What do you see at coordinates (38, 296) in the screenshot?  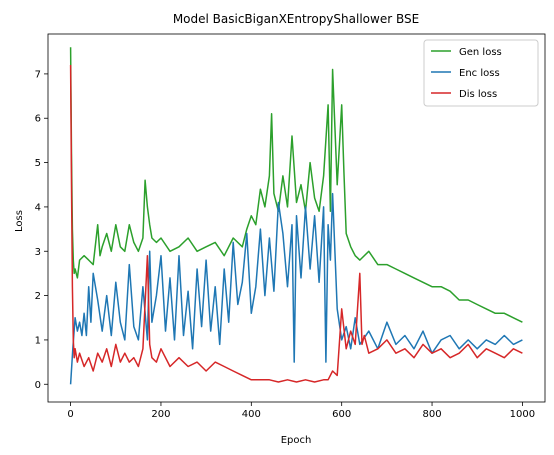 I see `y-tick-label: 2` at bounding box center [38, 296].